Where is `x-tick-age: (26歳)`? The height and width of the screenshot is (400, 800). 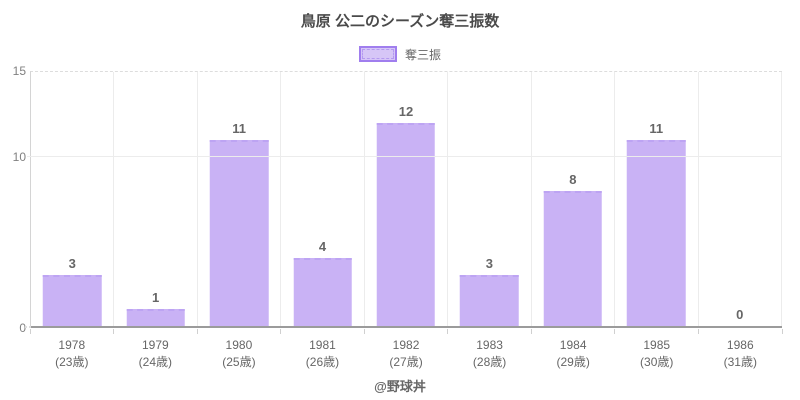
x-tick-age: (26歳) is located at coordinates (322, 362).